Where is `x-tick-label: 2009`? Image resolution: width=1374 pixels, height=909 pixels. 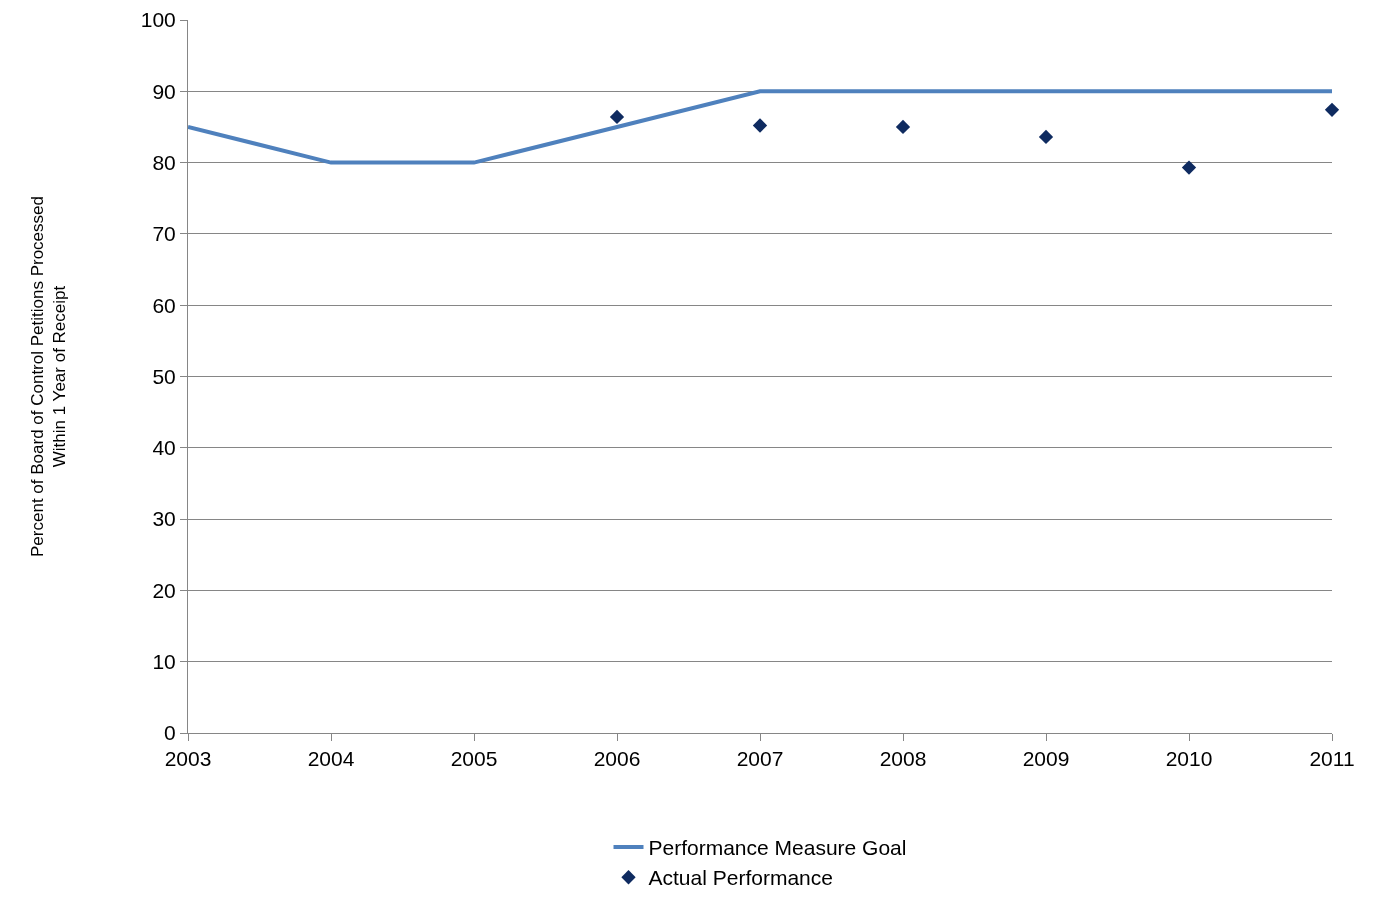
x-tick-label: 2009 is located at coordinates (1046, 759).